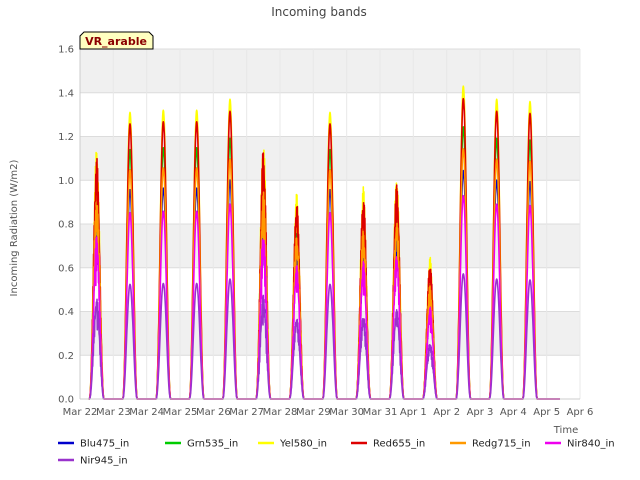 The height and width of the screenshot is (480, 640). What do you see at coordinates (480, 412) in the screenshot?
I see `x-tick-label: Apr 3` at bounding box center [480, 412].